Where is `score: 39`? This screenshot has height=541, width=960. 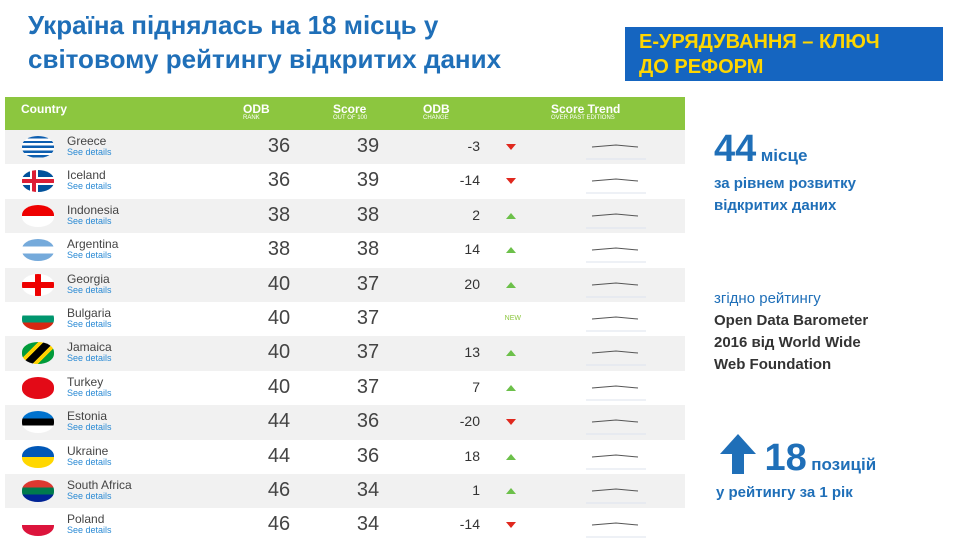
score: 39 is located at coordinates (368, 180).